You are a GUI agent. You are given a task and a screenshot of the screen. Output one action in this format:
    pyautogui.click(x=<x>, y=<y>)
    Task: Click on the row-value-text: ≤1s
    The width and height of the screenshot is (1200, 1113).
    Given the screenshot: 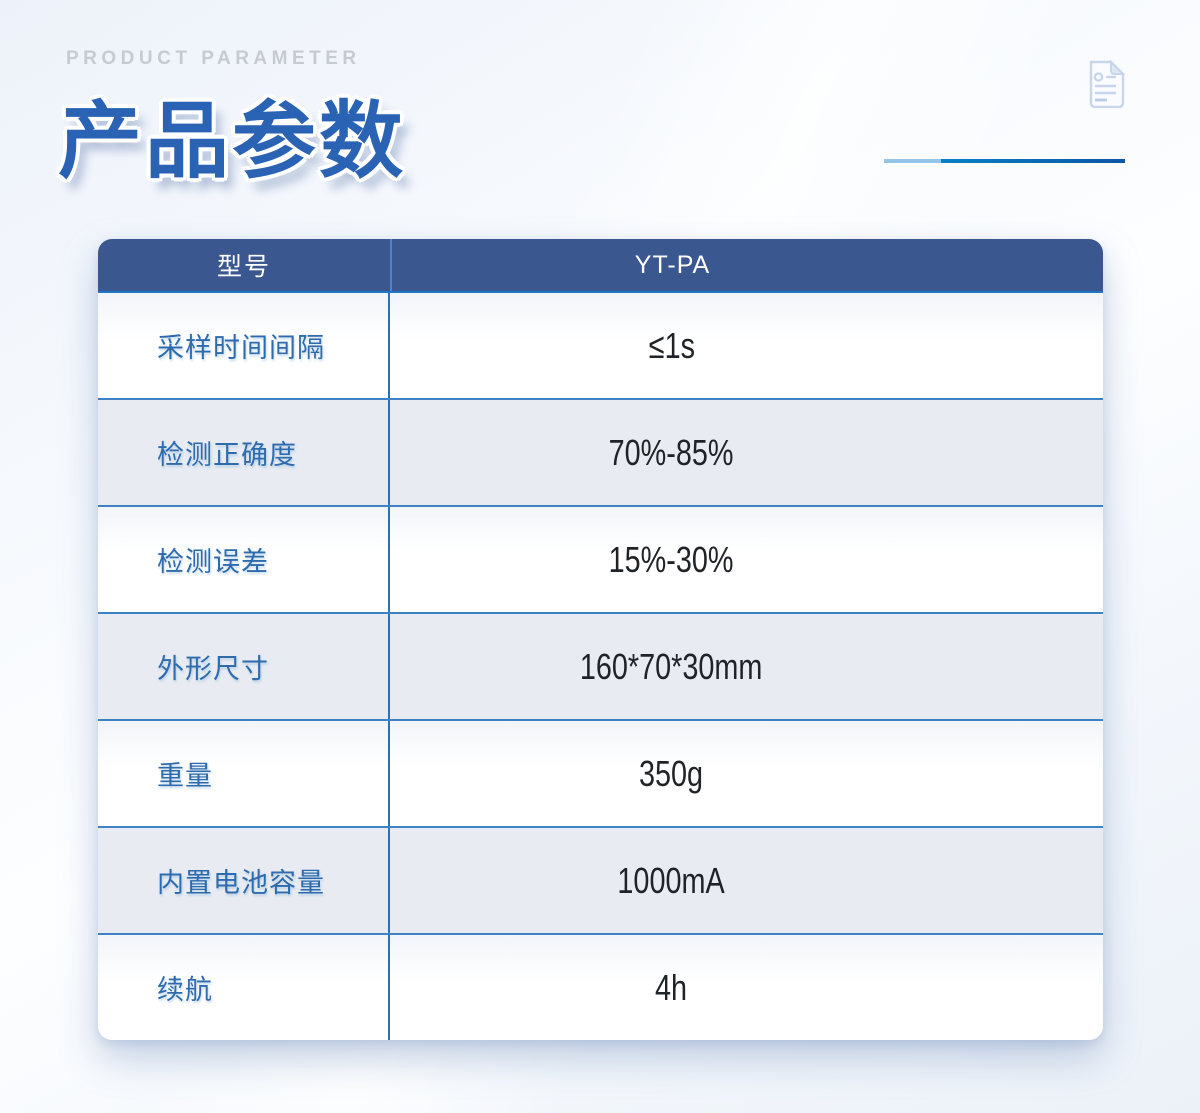 What is the action you would take?
    pyautogui.click(x=671, y=345)
    